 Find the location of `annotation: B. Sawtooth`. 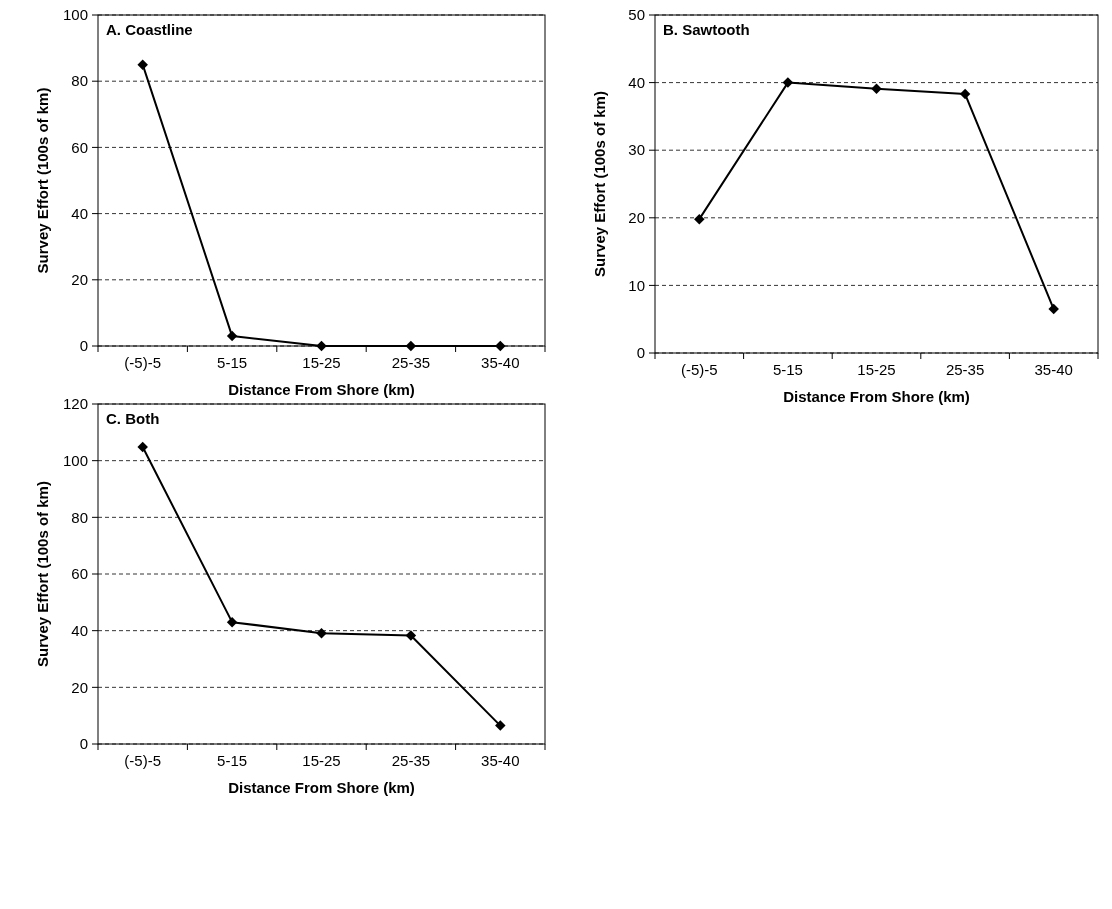

annotation: B. Sawtooth is located at coordinates (706, 29).